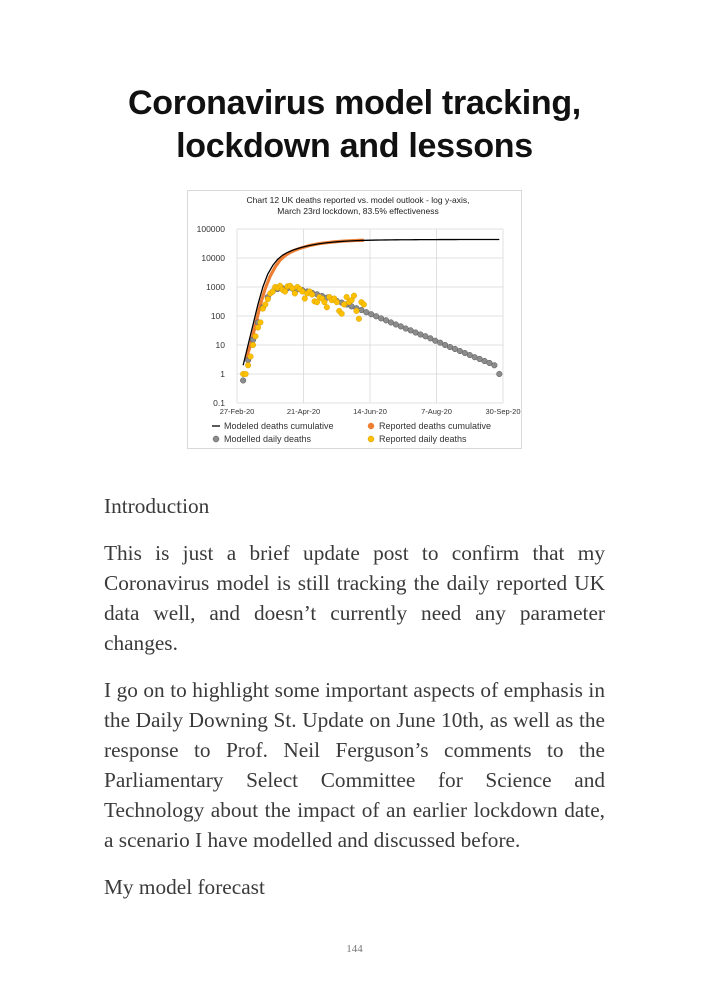 Image resolution: width=709 pixels, height=992 pixels. I want to click on y-tick-label: 0.1, so click(219, 403).